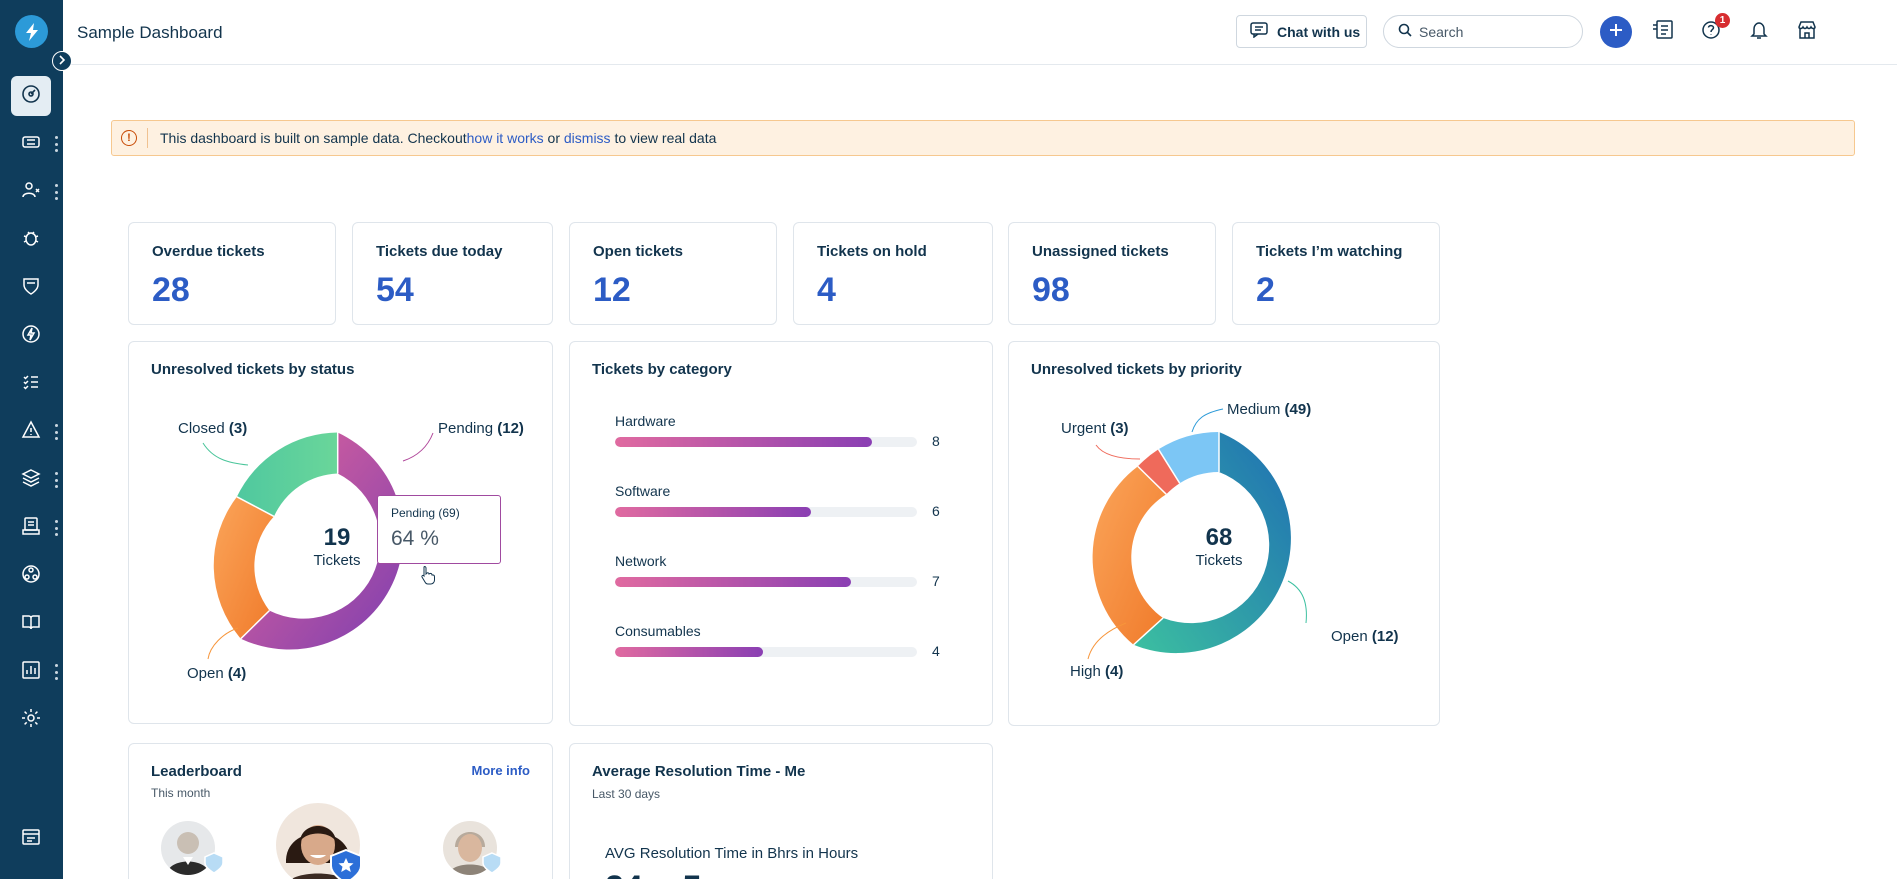  What do you see at coordinates (492, 865) in the screenshot?
I see `bronze-badge-icon` at bounding box center [492, 865].